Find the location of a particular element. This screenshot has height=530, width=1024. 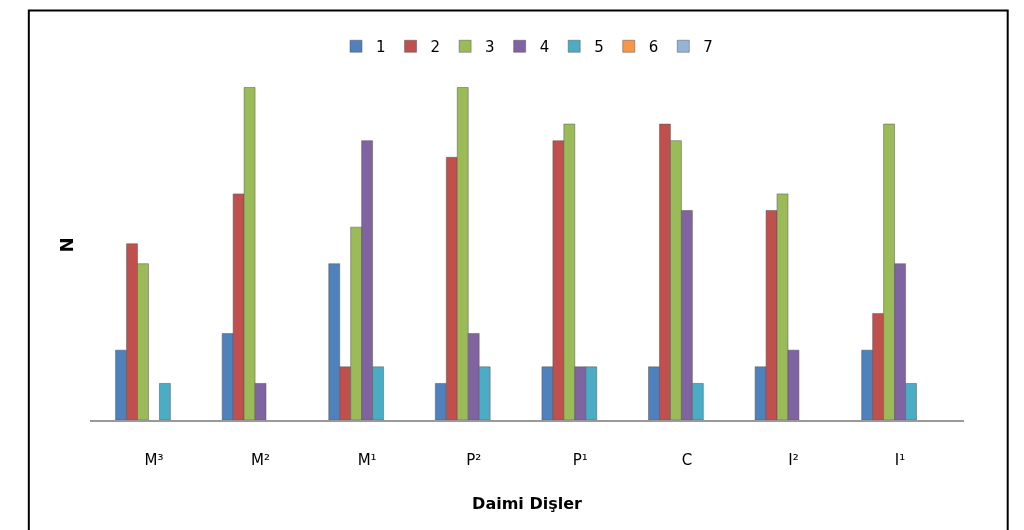

x-tick-label: P¹ is located at coordinates (580, 460).